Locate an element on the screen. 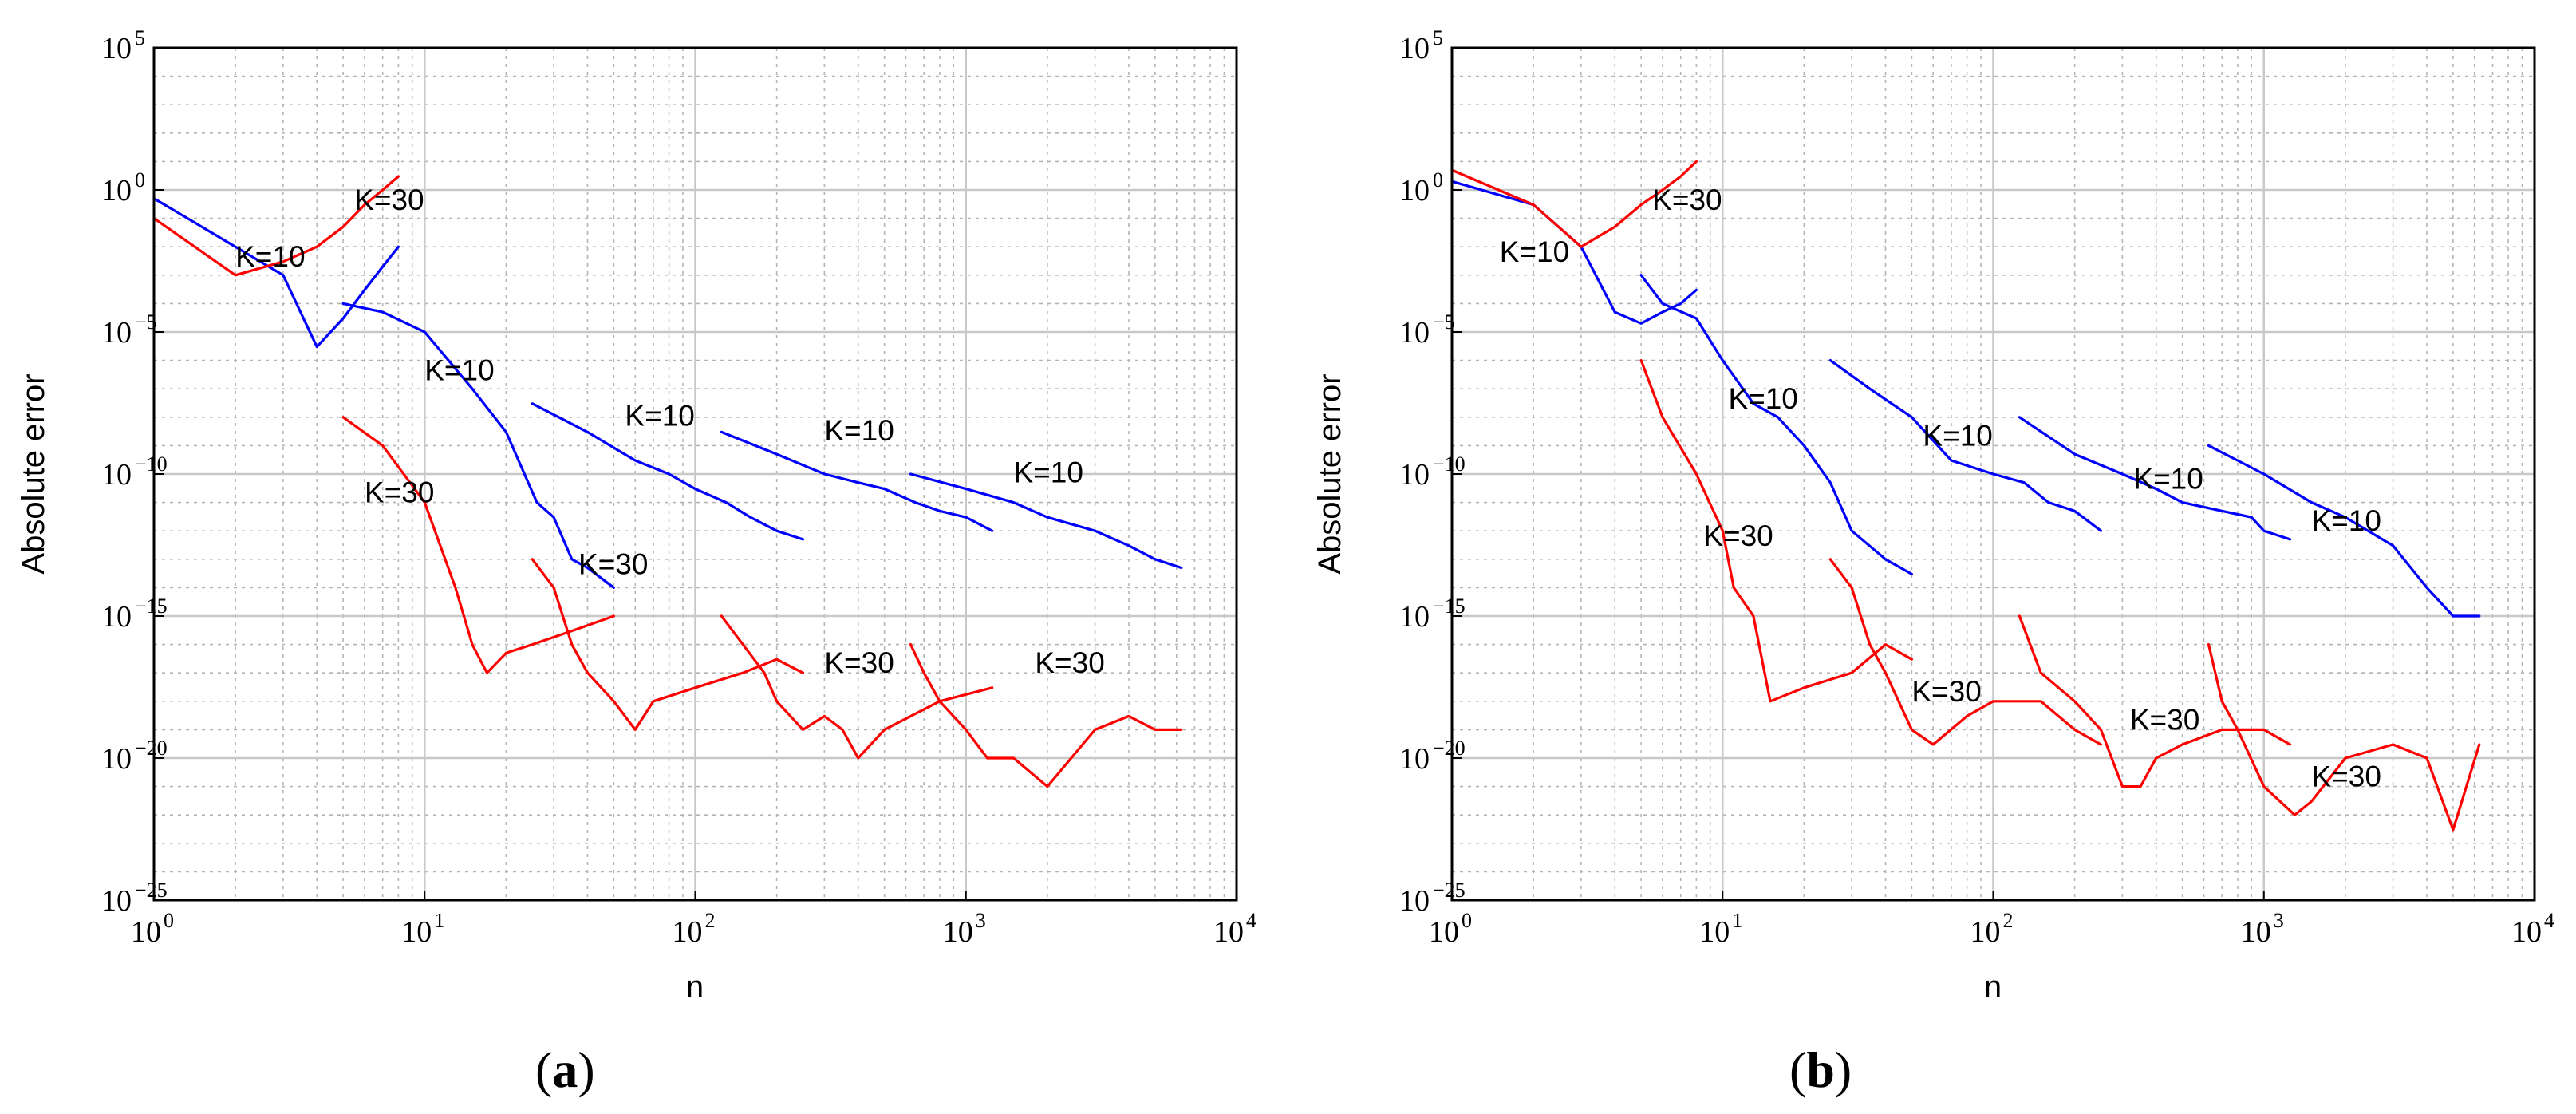 The image size is (2576, 1114). panel-label-a: (a) is located at coordinates (565, 1069).